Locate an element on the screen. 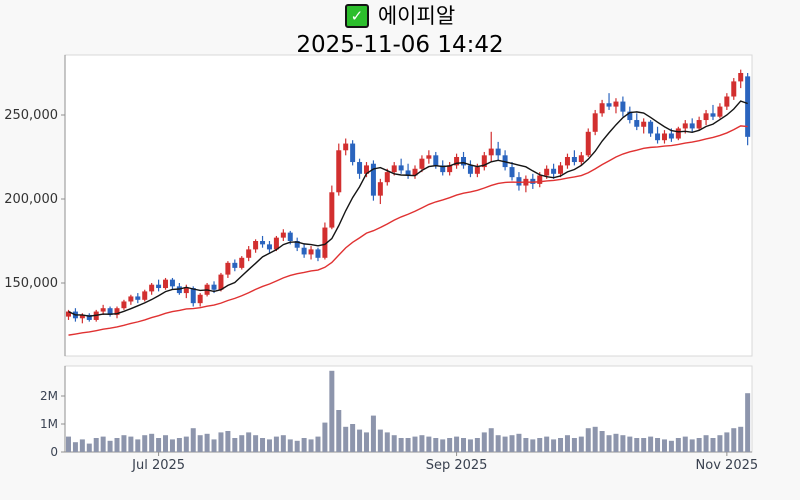 The width and height of the screenshot is (800, 500). month-tick-label: Nov 2025 is located at coordinates (727, 465).